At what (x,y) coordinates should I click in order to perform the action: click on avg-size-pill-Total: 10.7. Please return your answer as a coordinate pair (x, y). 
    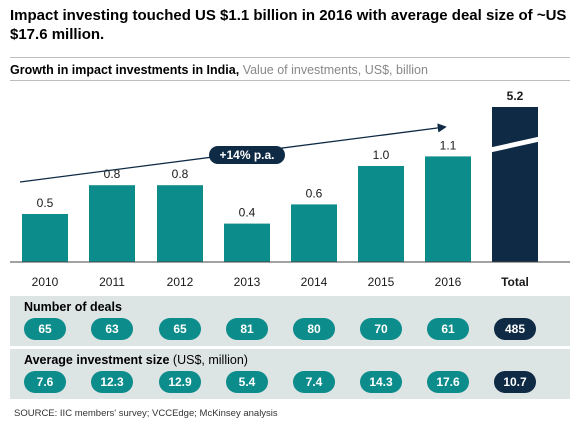
    Looking at the image, I should click on (515, 382).